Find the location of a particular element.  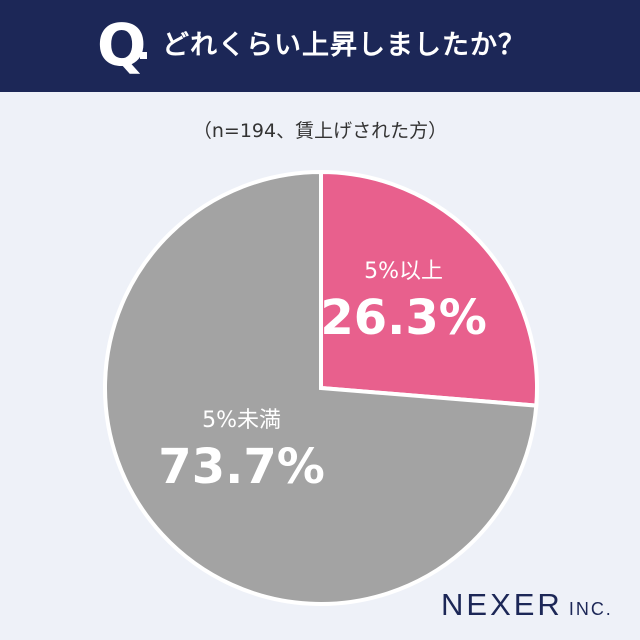

q-mark: Q is located at coordinates (122, 45).